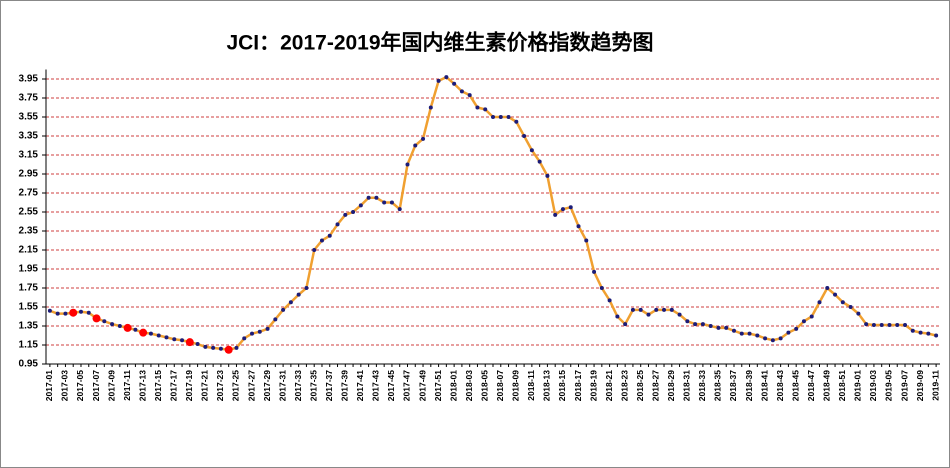 The width and height of the screenshot is (950, 468). Describe the element at coordinates (29, 307) in the screenshot. I see `y-tick-label: 1.55` at that location.